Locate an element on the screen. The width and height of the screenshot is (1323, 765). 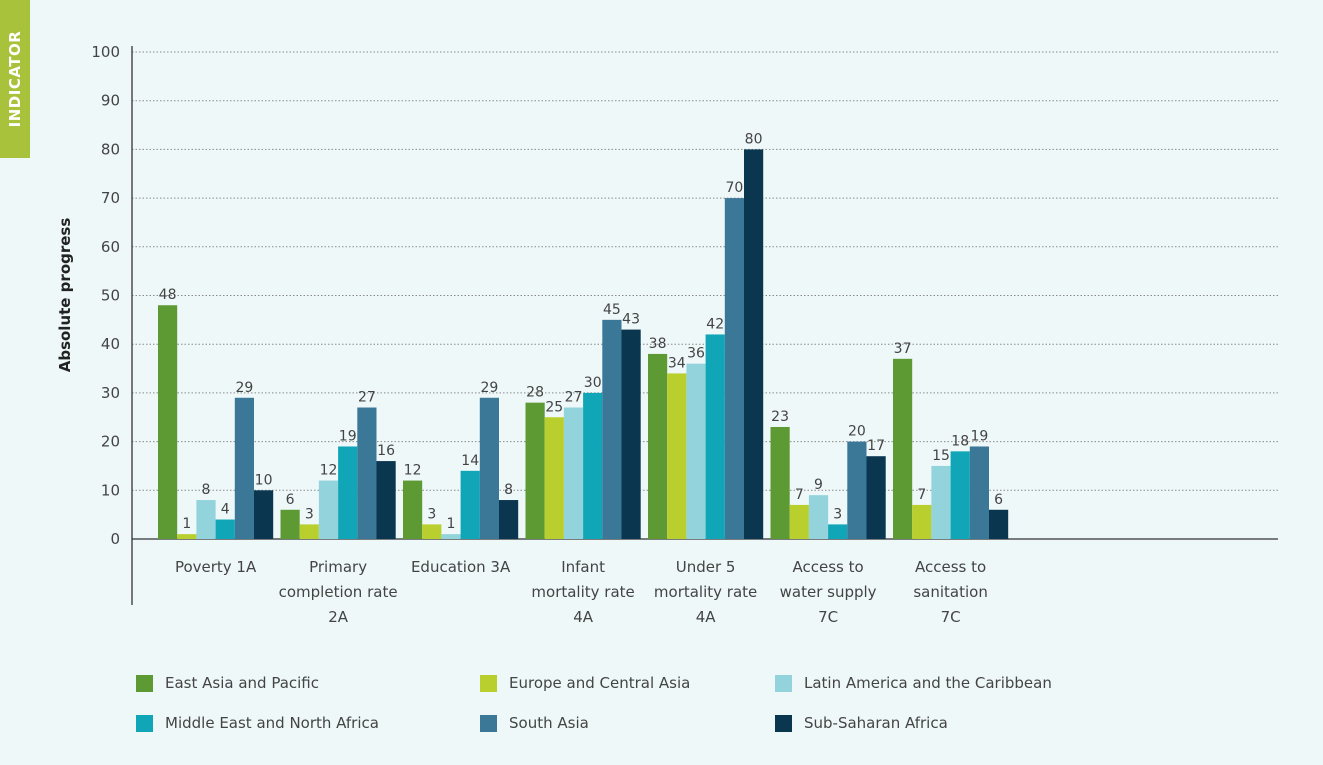
y-tick-label: 40 is located at coordinates (110, 344).